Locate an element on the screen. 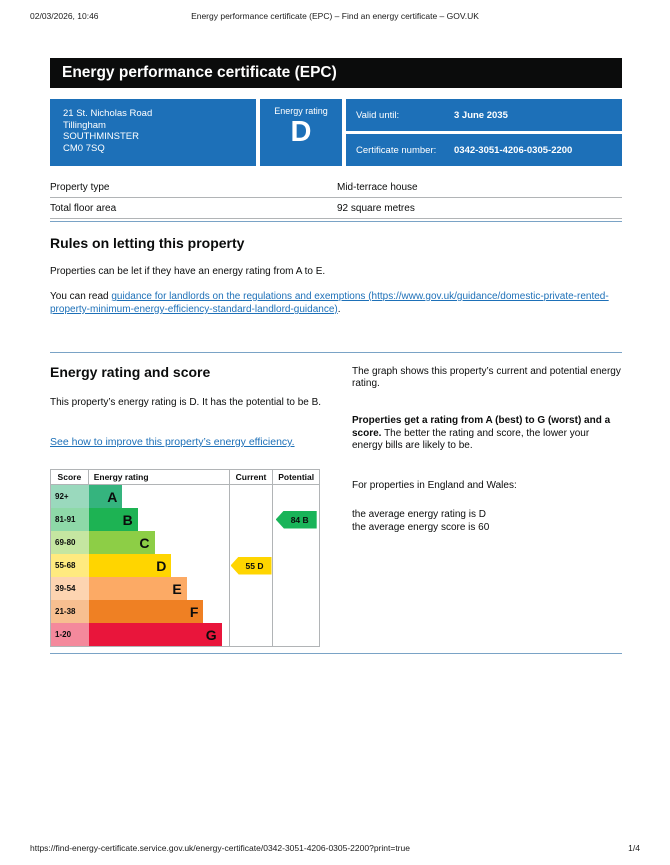 The width and height of the screenshot is (670, 865). address-line-3: SOUTHMINSTER is located at coordinates (101, 136).